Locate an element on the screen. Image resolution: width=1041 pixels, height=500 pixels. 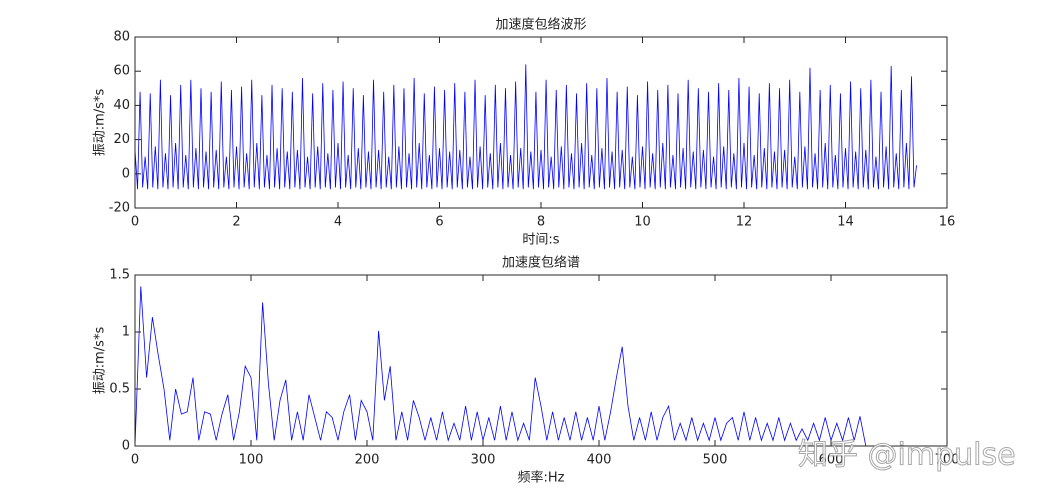
x-tick-label: 300 is located at coordinates (483, 460).